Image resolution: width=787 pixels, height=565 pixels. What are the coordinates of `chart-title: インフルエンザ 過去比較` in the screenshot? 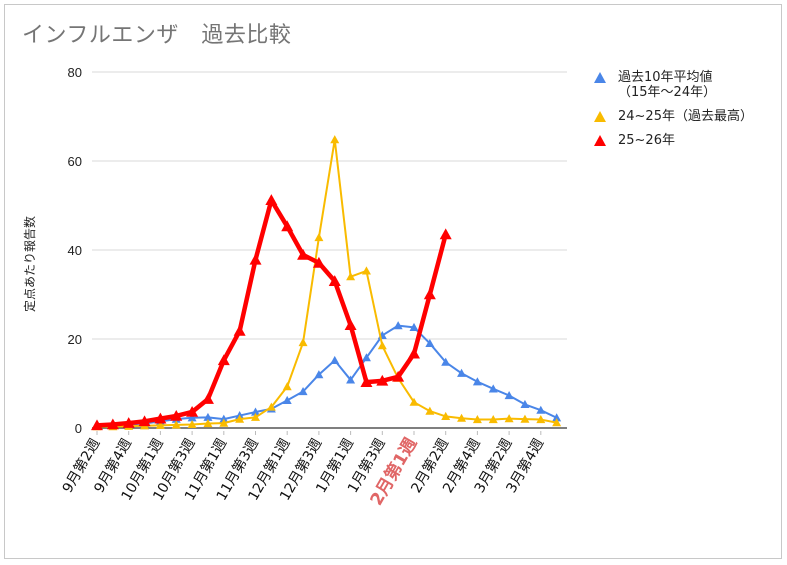 It's located at (157, 35).